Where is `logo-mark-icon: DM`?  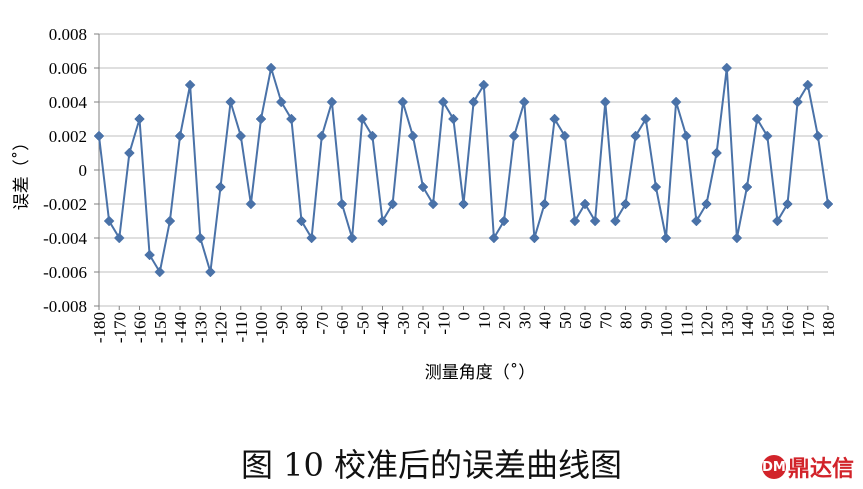
logo-mark-icon: DM is located at coordinates (774, 467).